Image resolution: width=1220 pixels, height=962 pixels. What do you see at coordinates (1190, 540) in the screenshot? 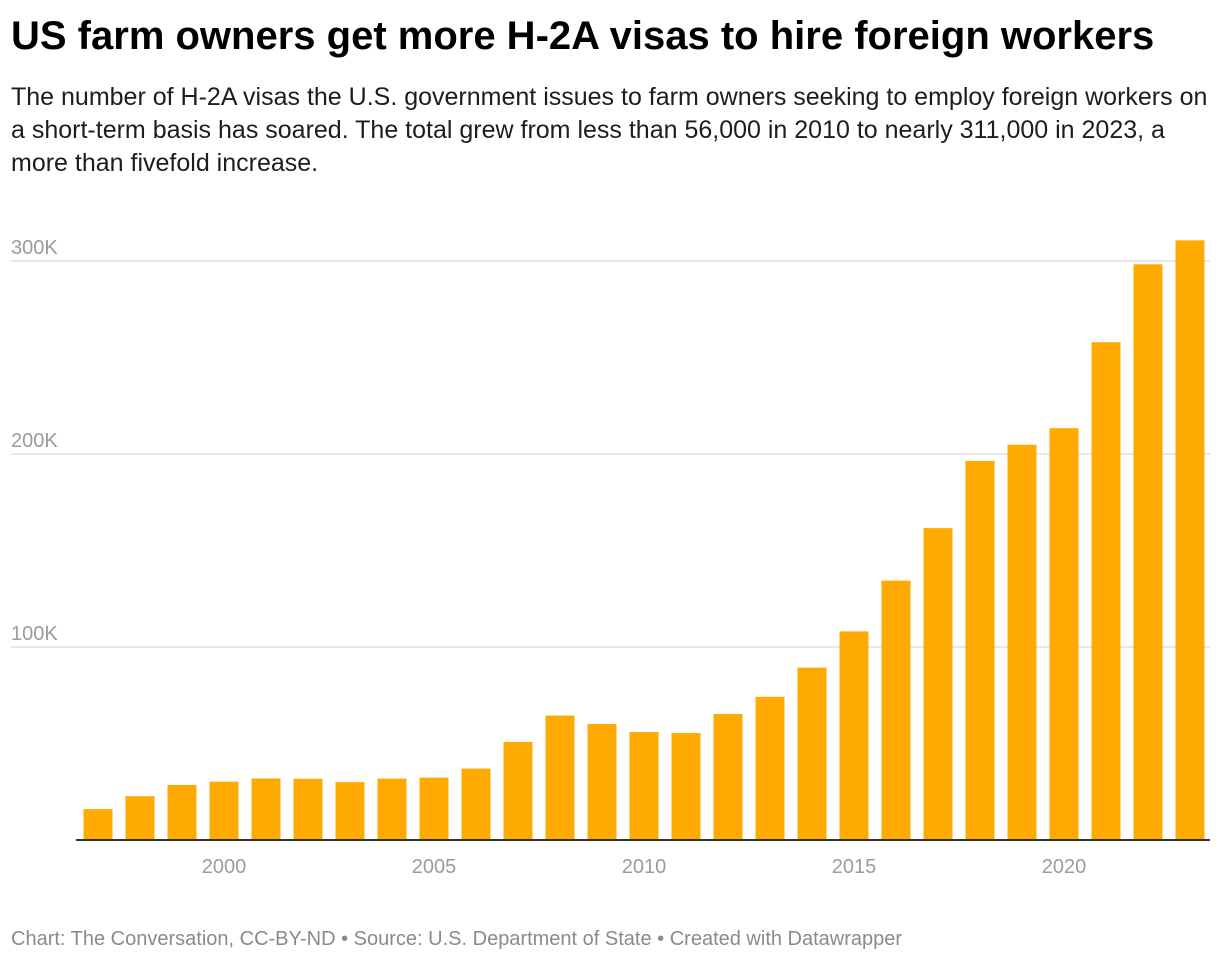
I see `bar-2023` at bounding box center [1190, 540].